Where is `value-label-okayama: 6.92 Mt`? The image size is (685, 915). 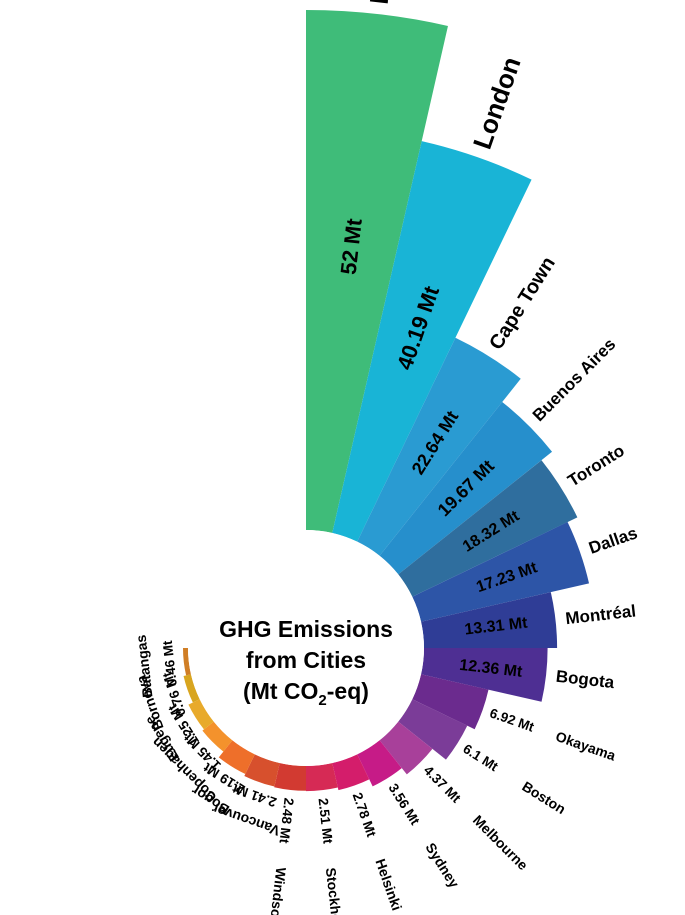 value-label-okayama: 6.92 Mt is located at coordinates (512, 719).